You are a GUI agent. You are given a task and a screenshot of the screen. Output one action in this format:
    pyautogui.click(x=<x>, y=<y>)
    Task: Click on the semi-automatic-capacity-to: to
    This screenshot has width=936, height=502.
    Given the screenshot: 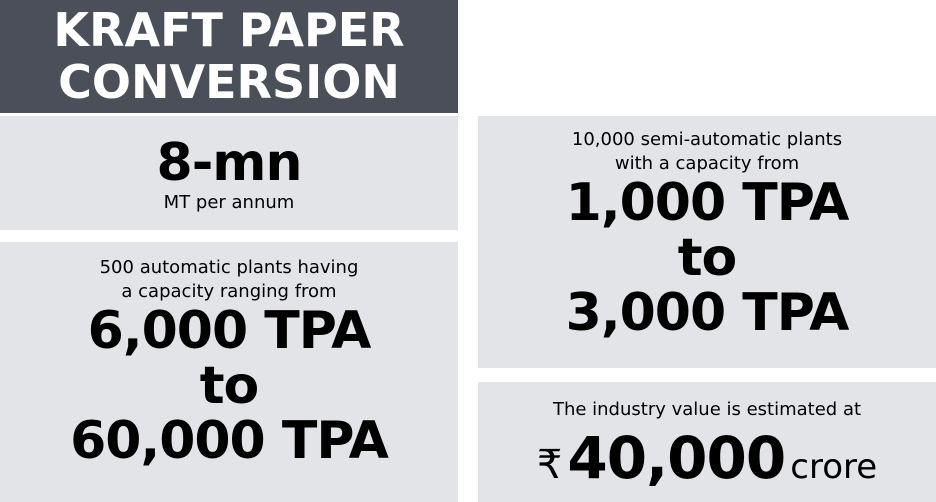 What is the action you would take?
    pyautogui.click(x=707, y=258)
    